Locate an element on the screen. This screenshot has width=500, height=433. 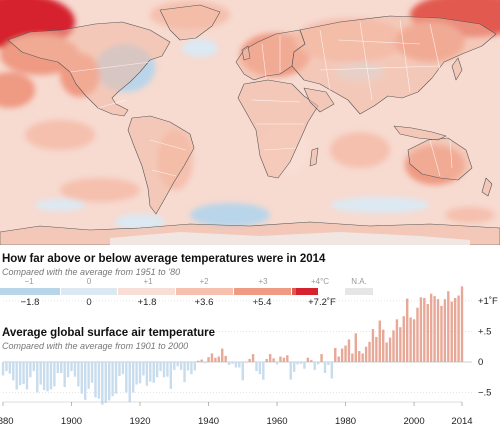
legend-celsius-label: +3 is located at coordinates (263, 281).